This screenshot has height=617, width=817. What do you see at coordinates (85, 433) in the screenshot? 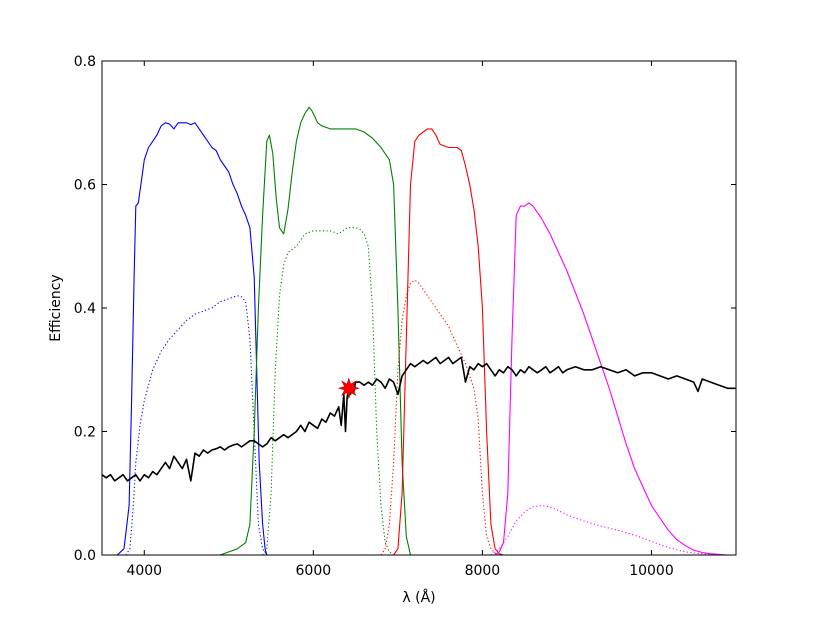
I see `y-tick-label: 0.2` at bounding box center [85, 433].